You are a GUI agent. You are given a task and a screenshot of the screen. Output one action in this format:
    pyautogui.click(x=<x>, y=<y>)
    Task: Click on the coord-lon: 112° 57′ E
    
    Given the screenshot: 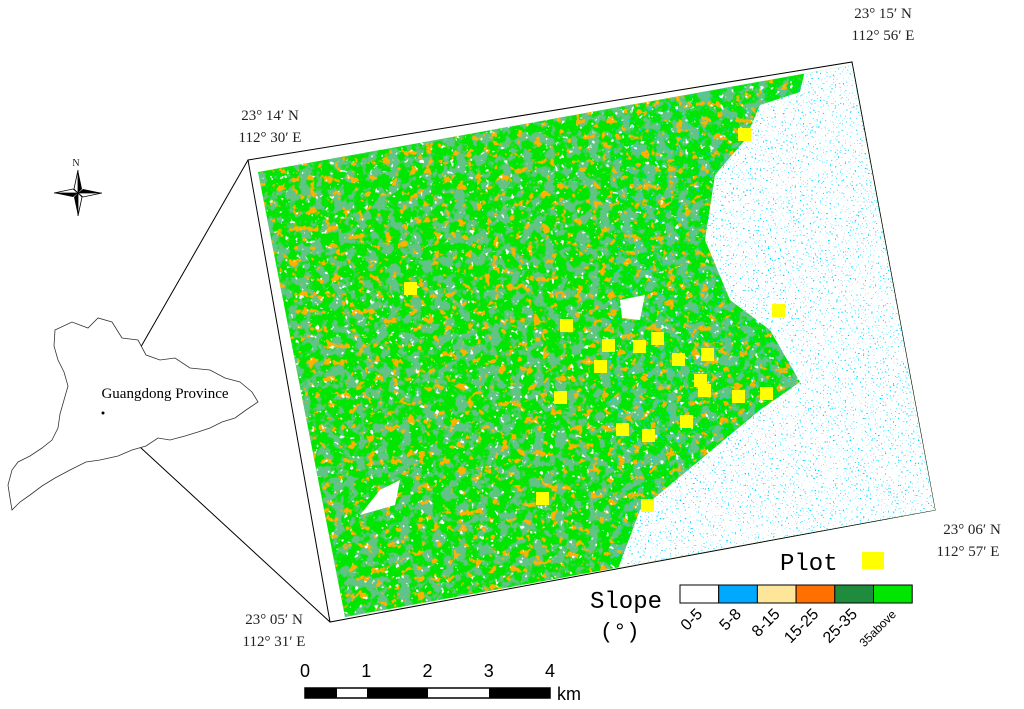 What is the action you would take?
    pyautogui.click(x=968, y=552)
    